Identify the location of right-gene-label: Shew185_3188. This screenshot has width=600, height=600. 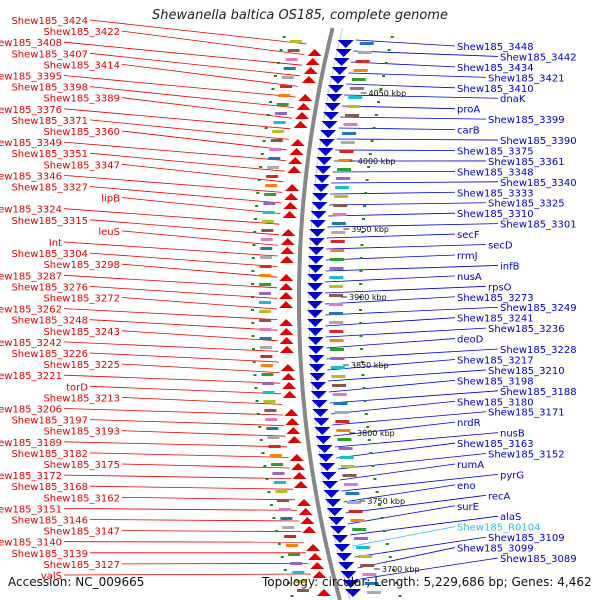
(538, 392).